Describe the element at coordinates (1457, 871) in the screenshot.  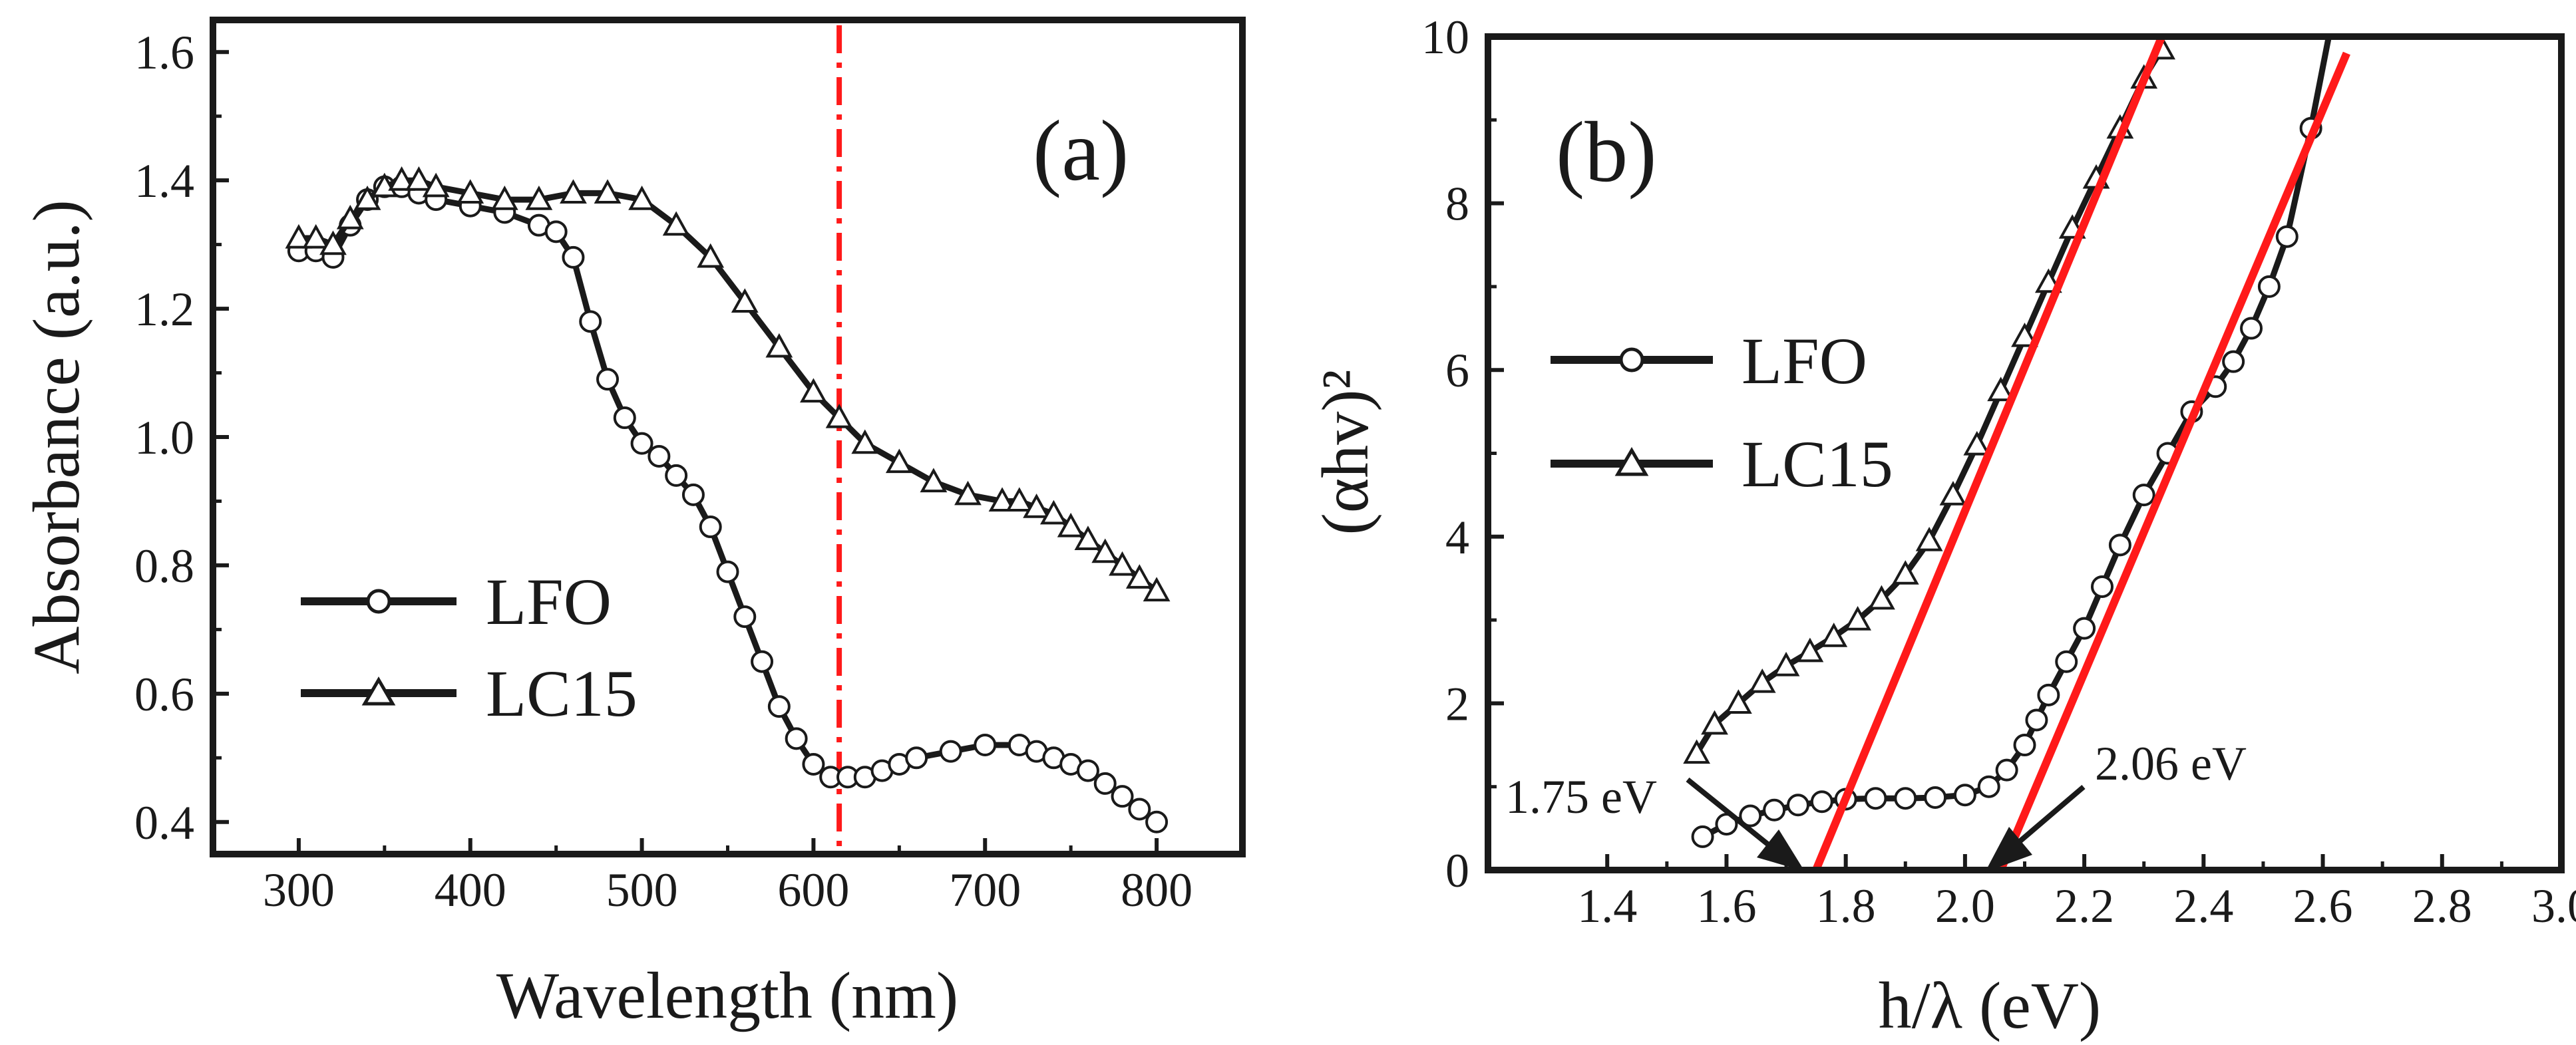
I see `panel-b-y-tick-label: 0` at that location.